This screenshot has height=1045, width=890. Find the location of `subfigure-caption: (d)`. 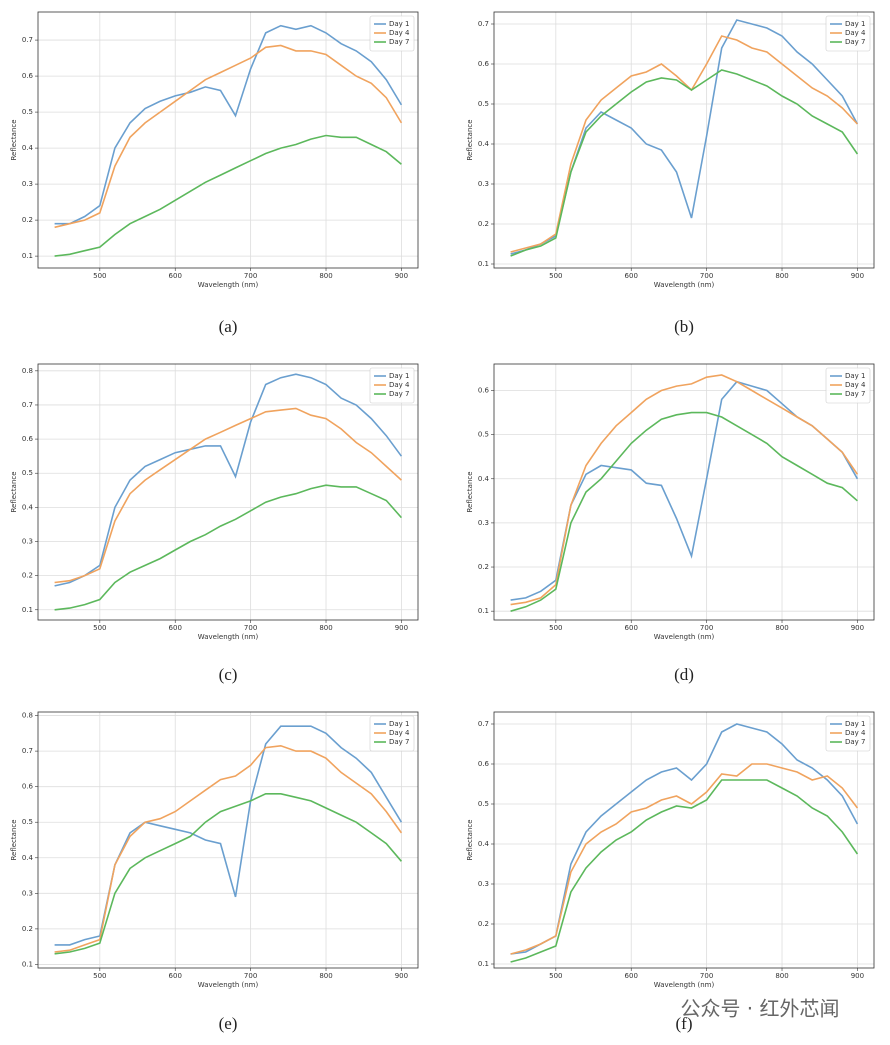

subfigure-caption: (d) is located at coordinates (684, 674).